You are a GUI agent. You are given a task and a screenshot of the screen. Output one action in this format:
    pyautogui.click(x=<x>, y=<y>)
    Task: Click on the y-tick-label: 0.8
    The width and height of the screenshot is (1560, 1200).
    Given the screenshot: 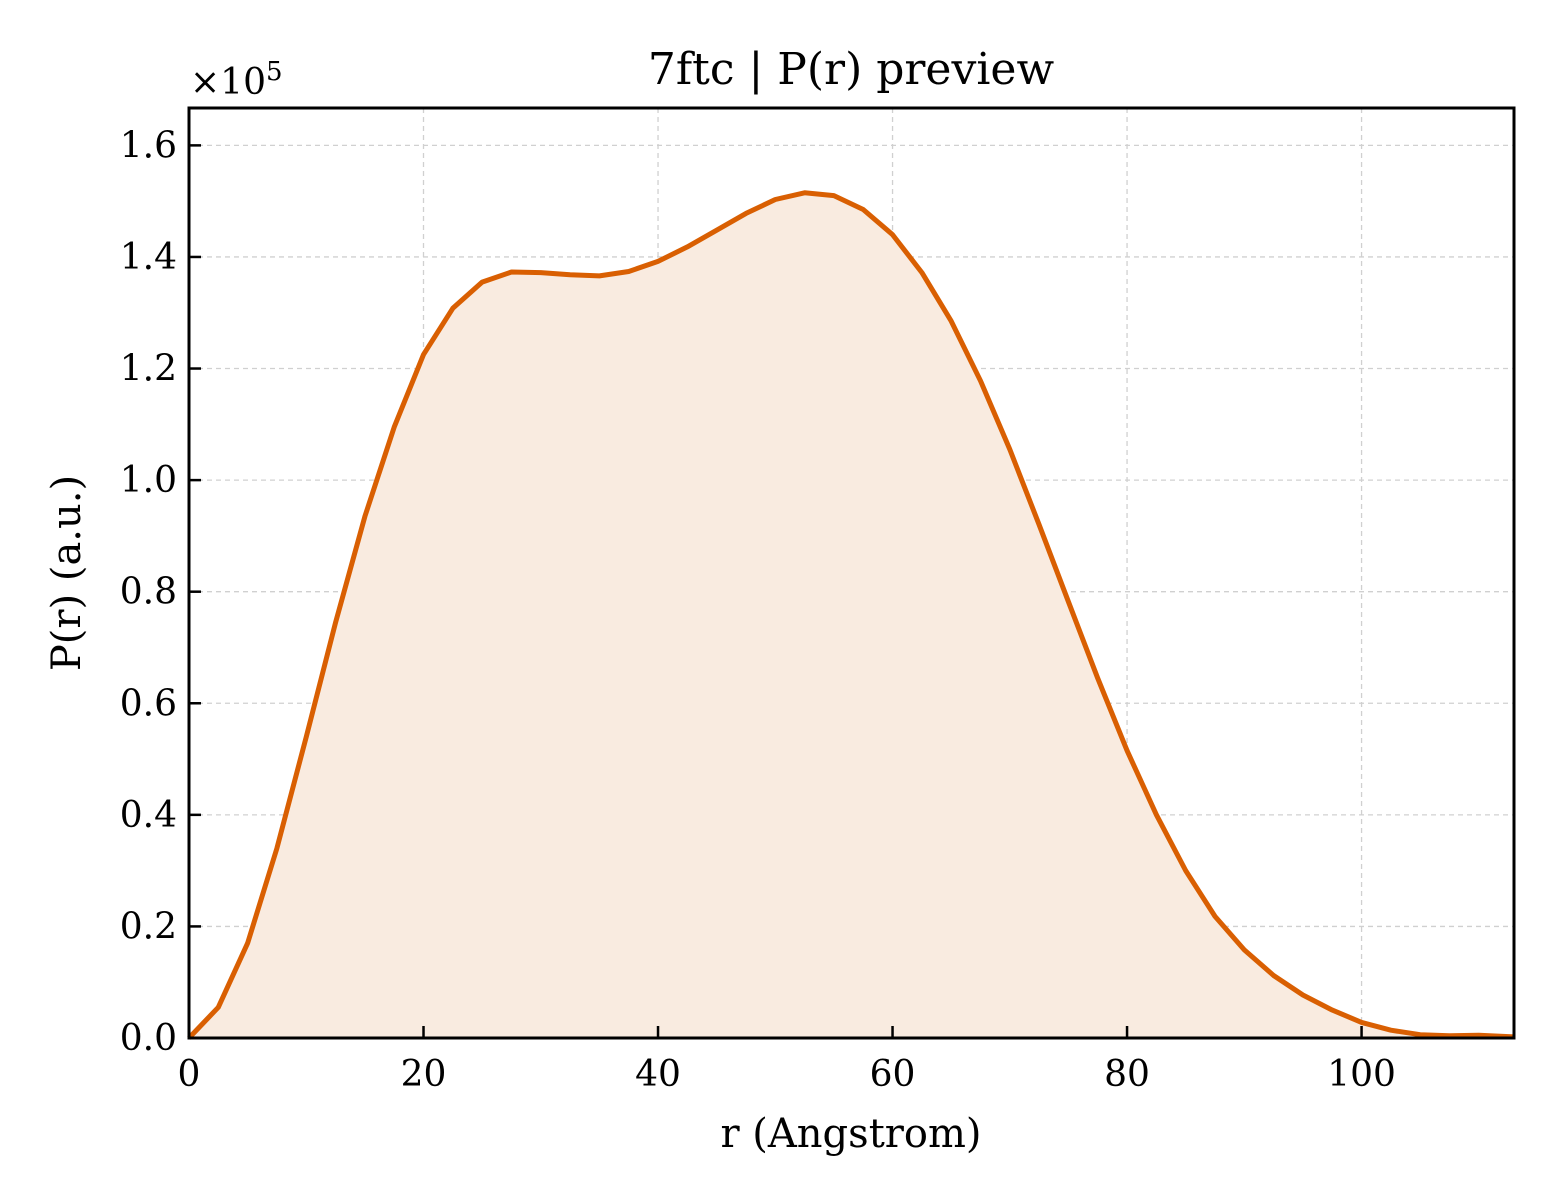 What is the action you would take?
    pyautogui.click(x=148, y=592)
    